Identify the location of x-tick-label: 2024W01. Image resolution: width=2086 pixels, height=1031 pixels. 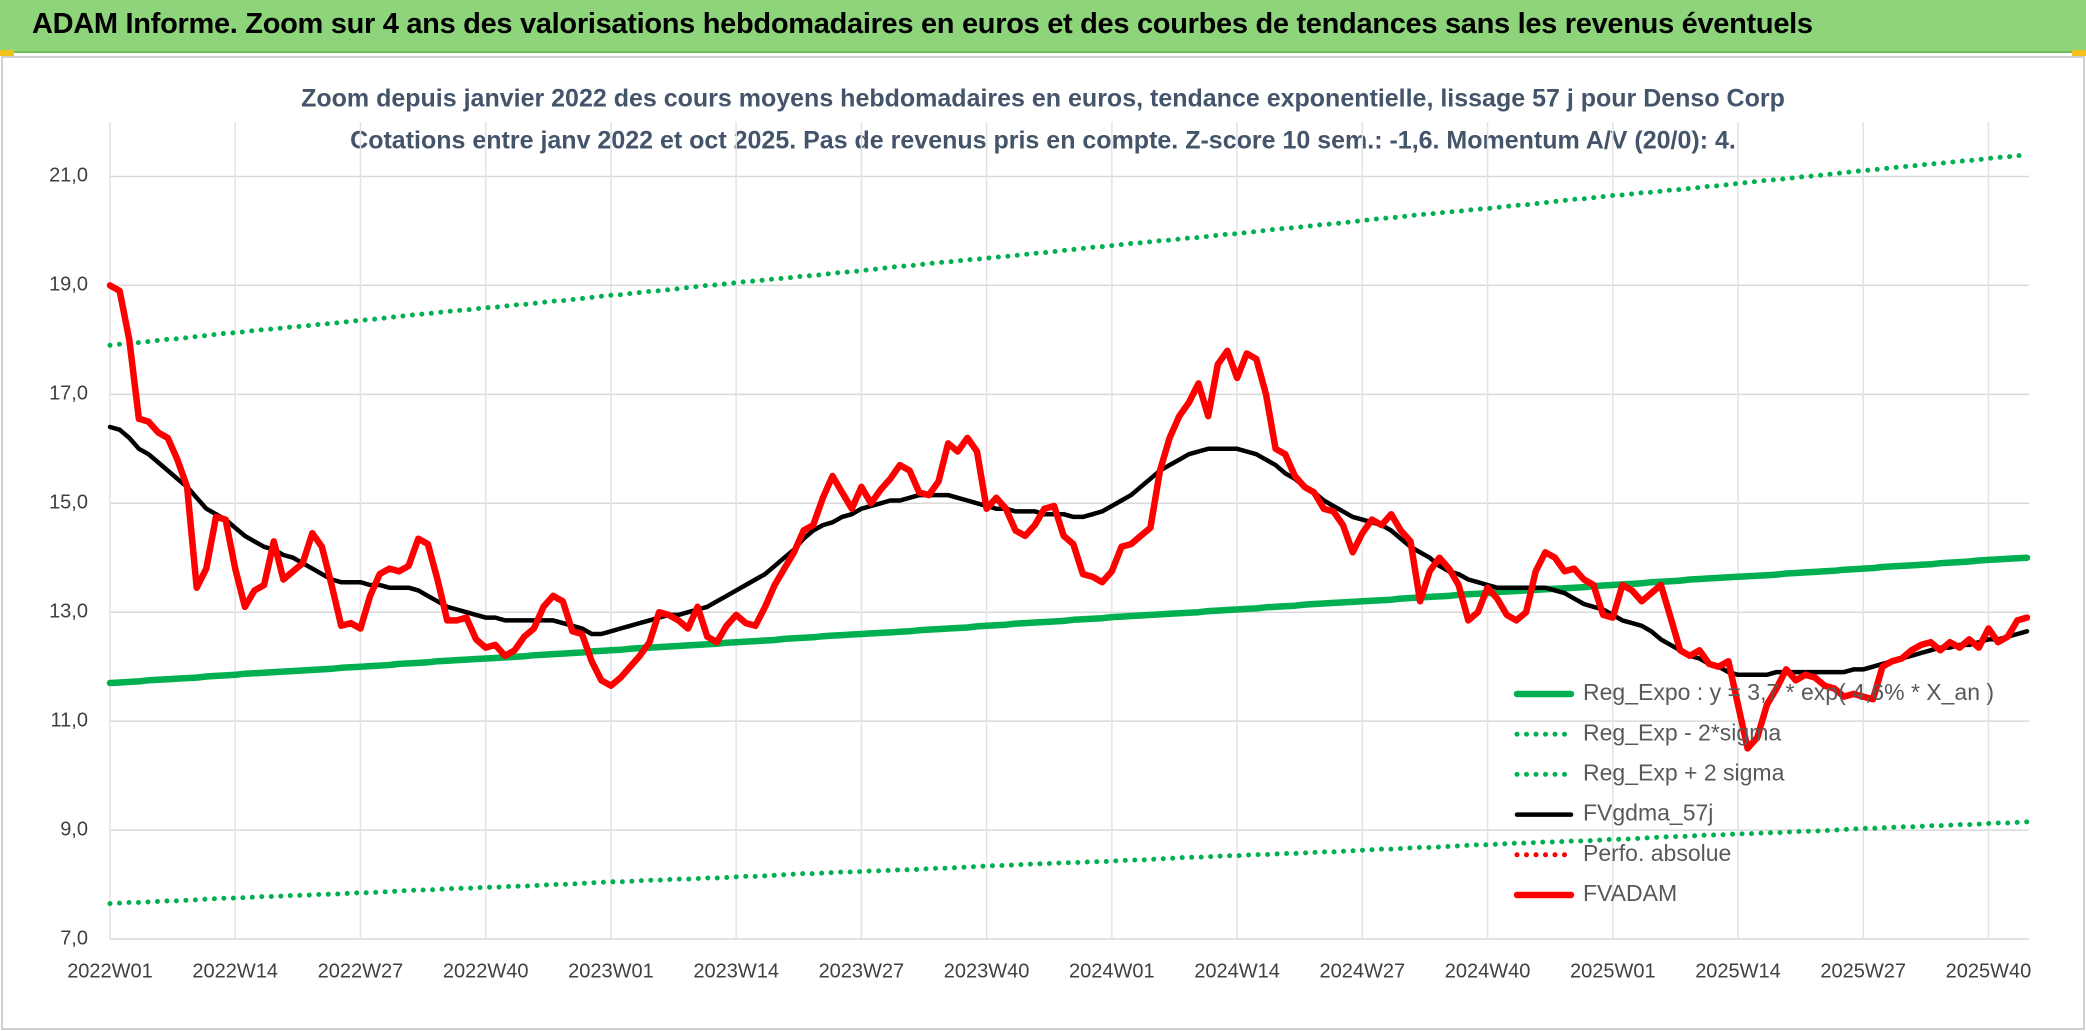
(1112, 971).